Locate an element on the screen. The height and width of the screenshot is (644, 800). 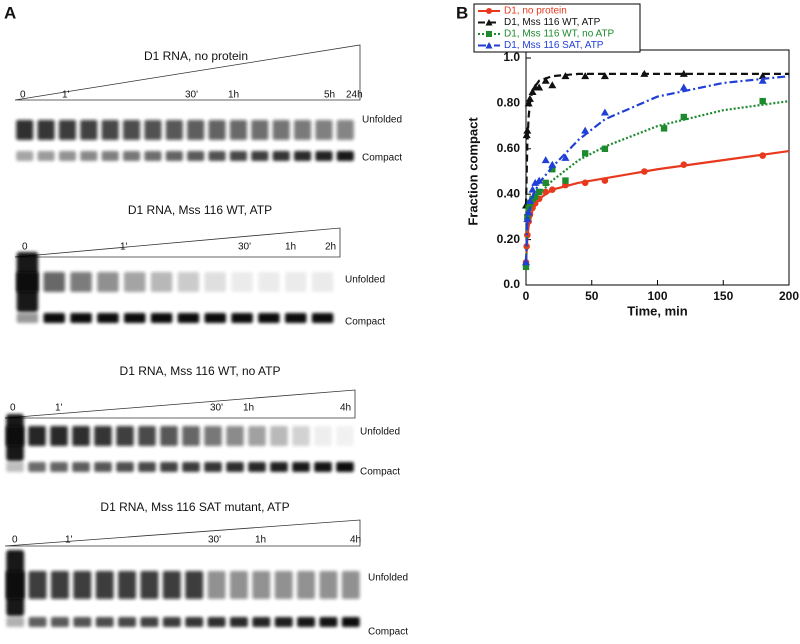
legend-label: D1, no protein is located at coordinates (535, 11).